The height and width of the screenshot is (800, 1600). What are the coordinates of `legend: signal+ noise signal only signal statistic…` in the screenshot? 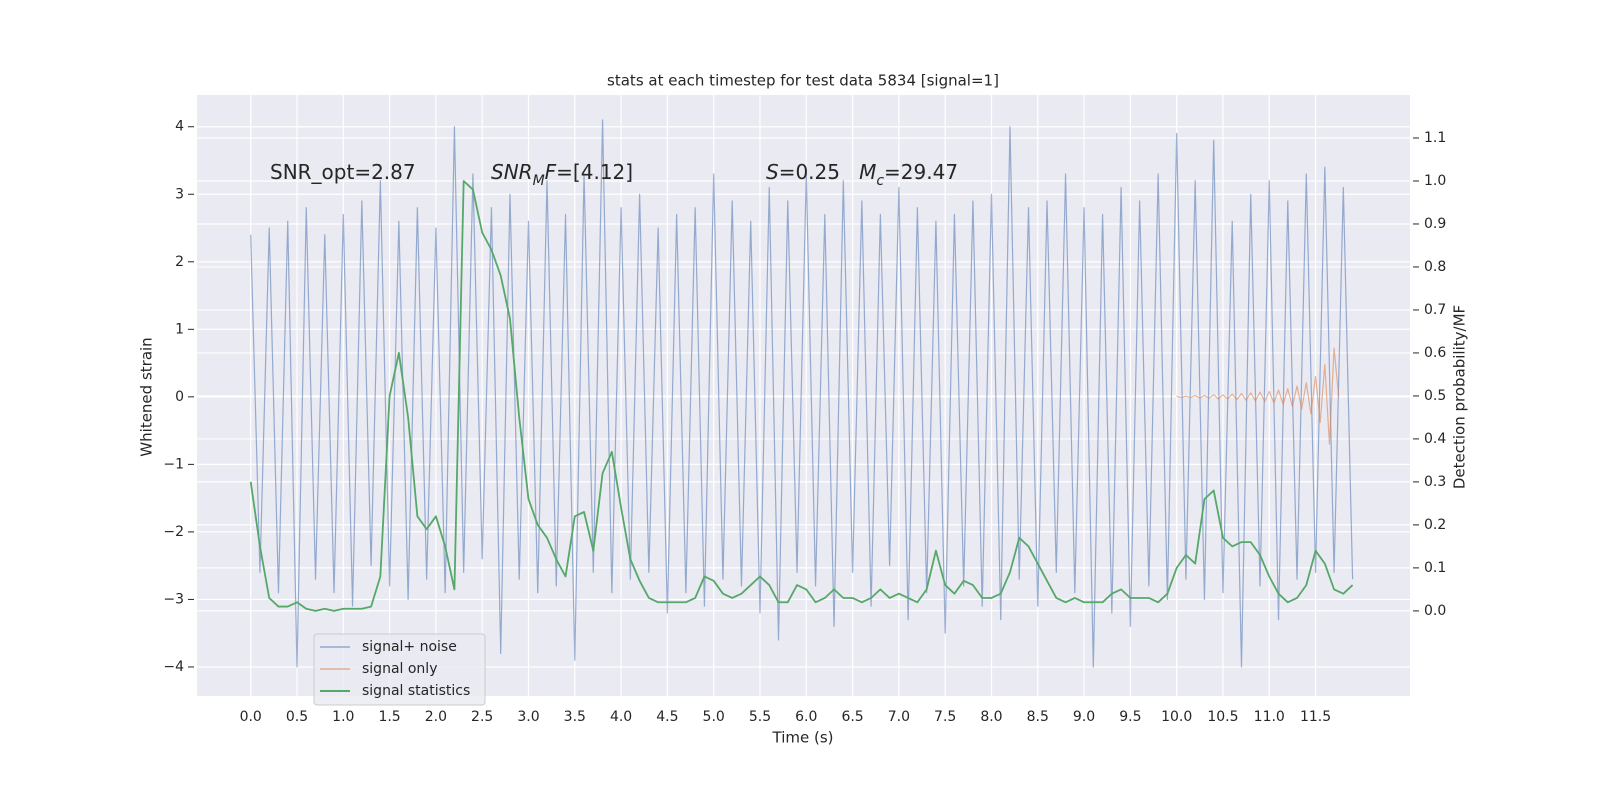 It's located at (399, 669).